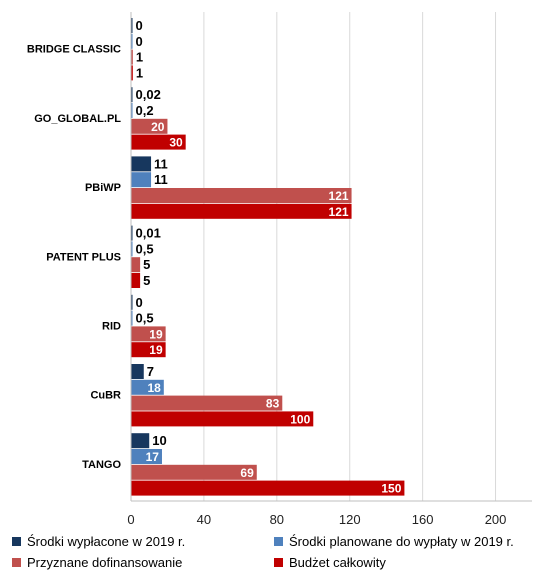 The width and height of the screenshot is (551, 573). Describe the element at coordinates (159, 440) in the screenshot. I see `data-label: 10` at that location.